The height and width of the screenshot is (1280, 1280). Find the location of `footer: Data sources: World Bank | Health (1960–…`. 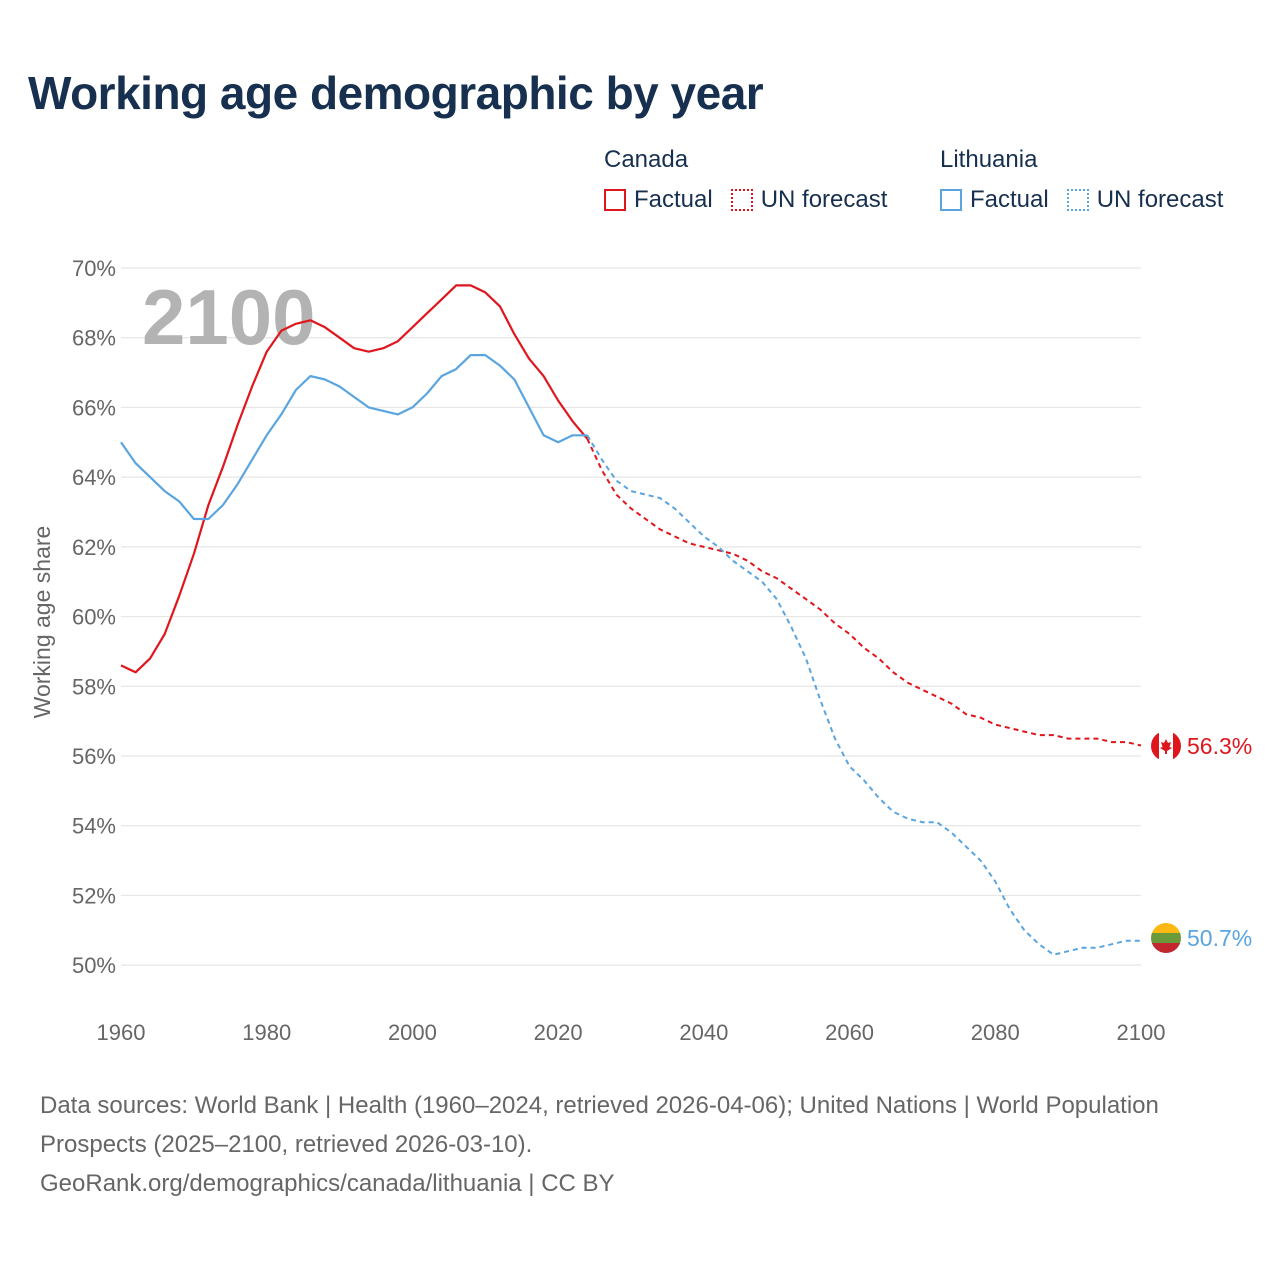

footer: Data sources: World Bank | Health (1960–… is located at coordinates (640, 1144).